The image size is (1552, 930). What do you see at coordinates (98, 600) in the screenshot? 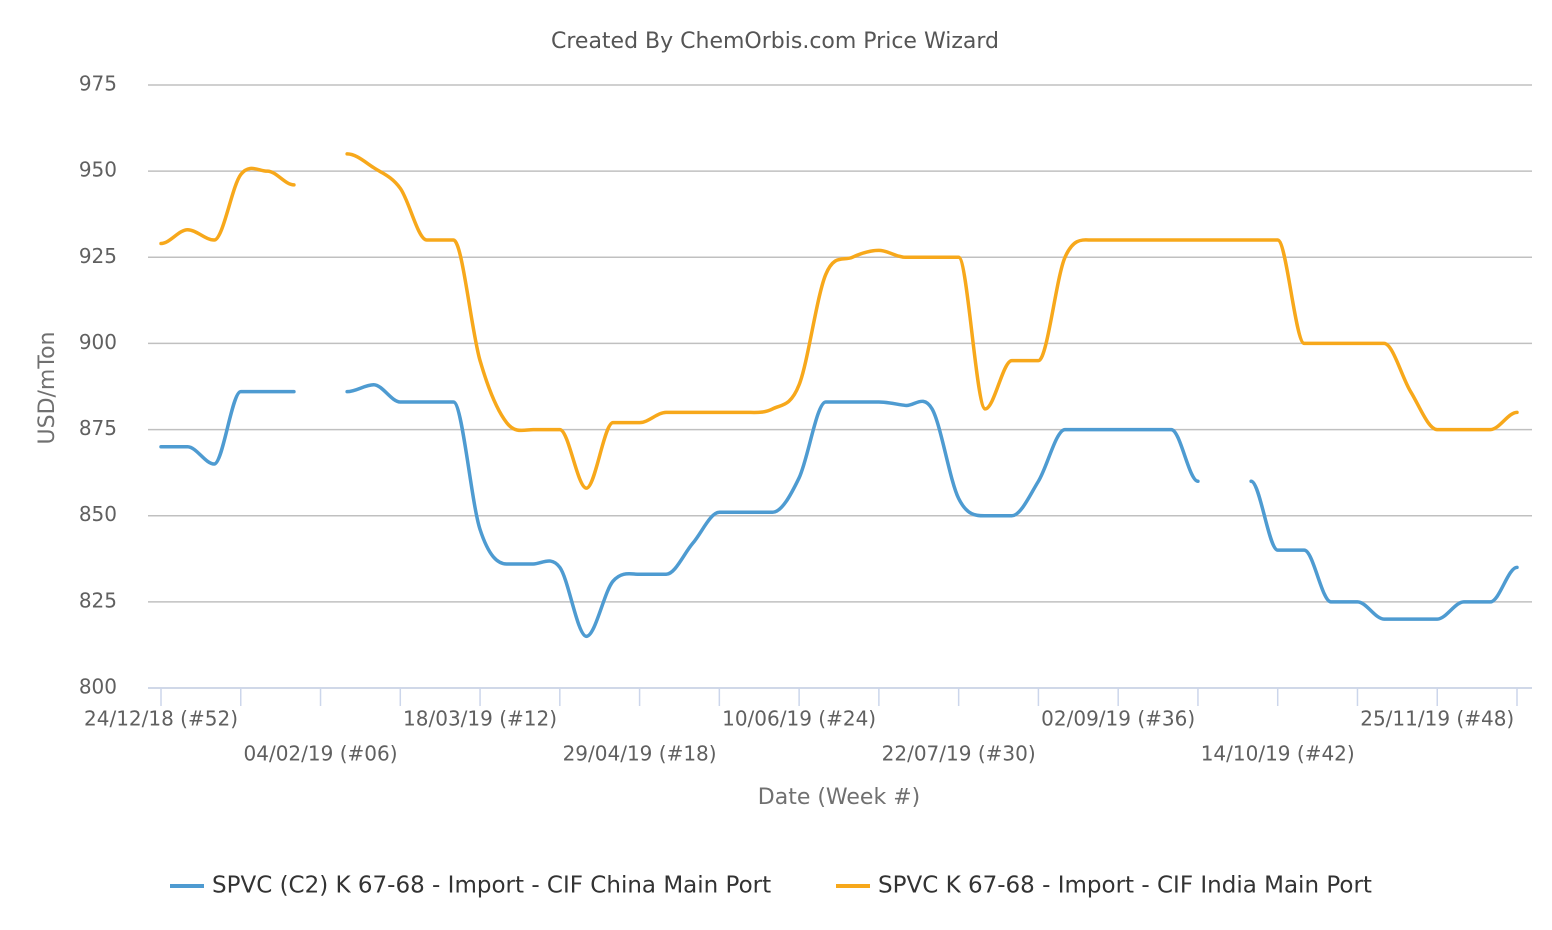
I see `y-tick-label: 825` at bounding box center [98, 600].